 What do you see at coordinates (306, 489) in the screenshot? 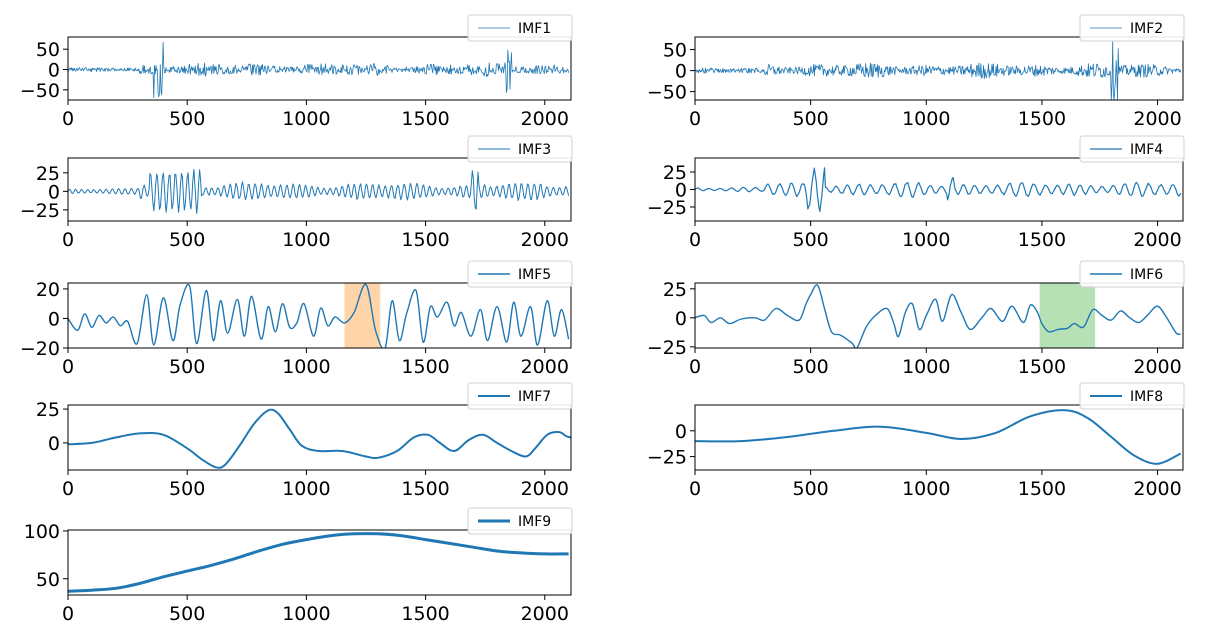
I see `imf7-x-tick-label: 1000` at bounding box center [306, 489].